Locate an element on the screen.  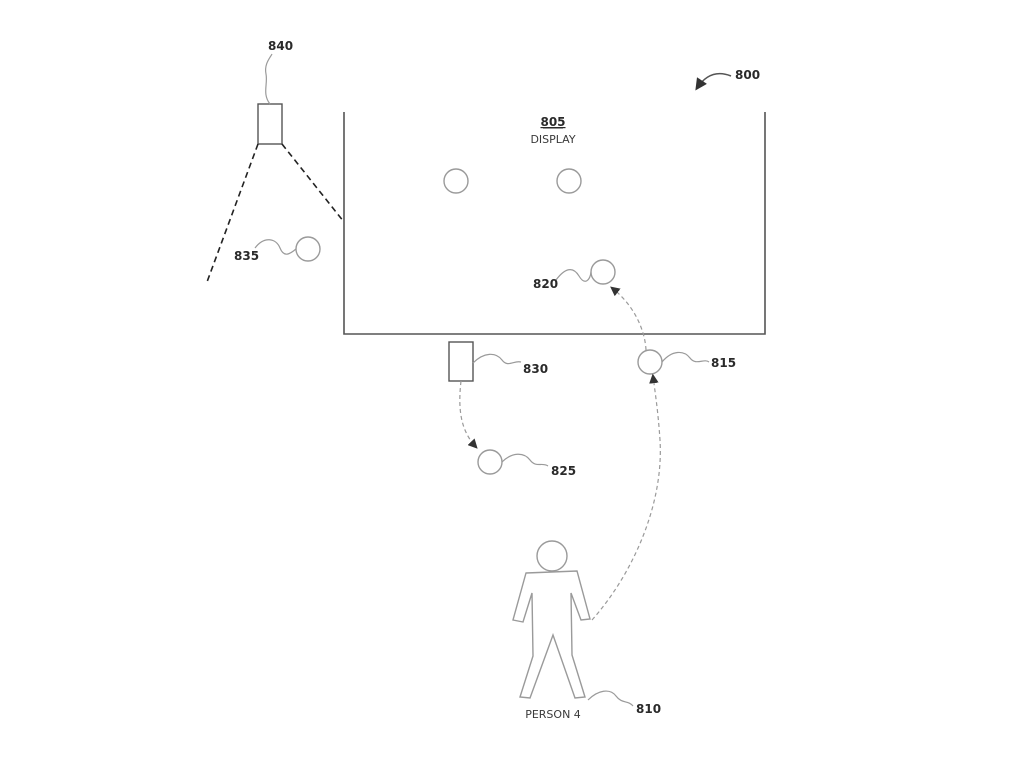
display-circle-left is located at coordinates (456, 181).